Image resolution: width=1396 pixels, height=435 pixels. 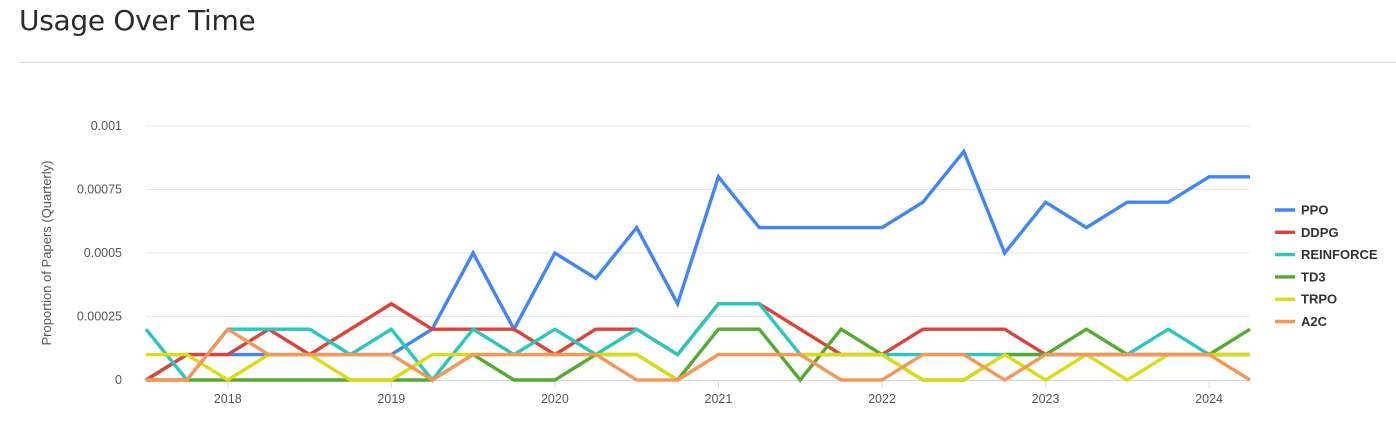 What do you see at coordinates (1314, 210) in the screenshot?
I see `legend-label-ppo: PPO` at bounding box center [1314, 210].